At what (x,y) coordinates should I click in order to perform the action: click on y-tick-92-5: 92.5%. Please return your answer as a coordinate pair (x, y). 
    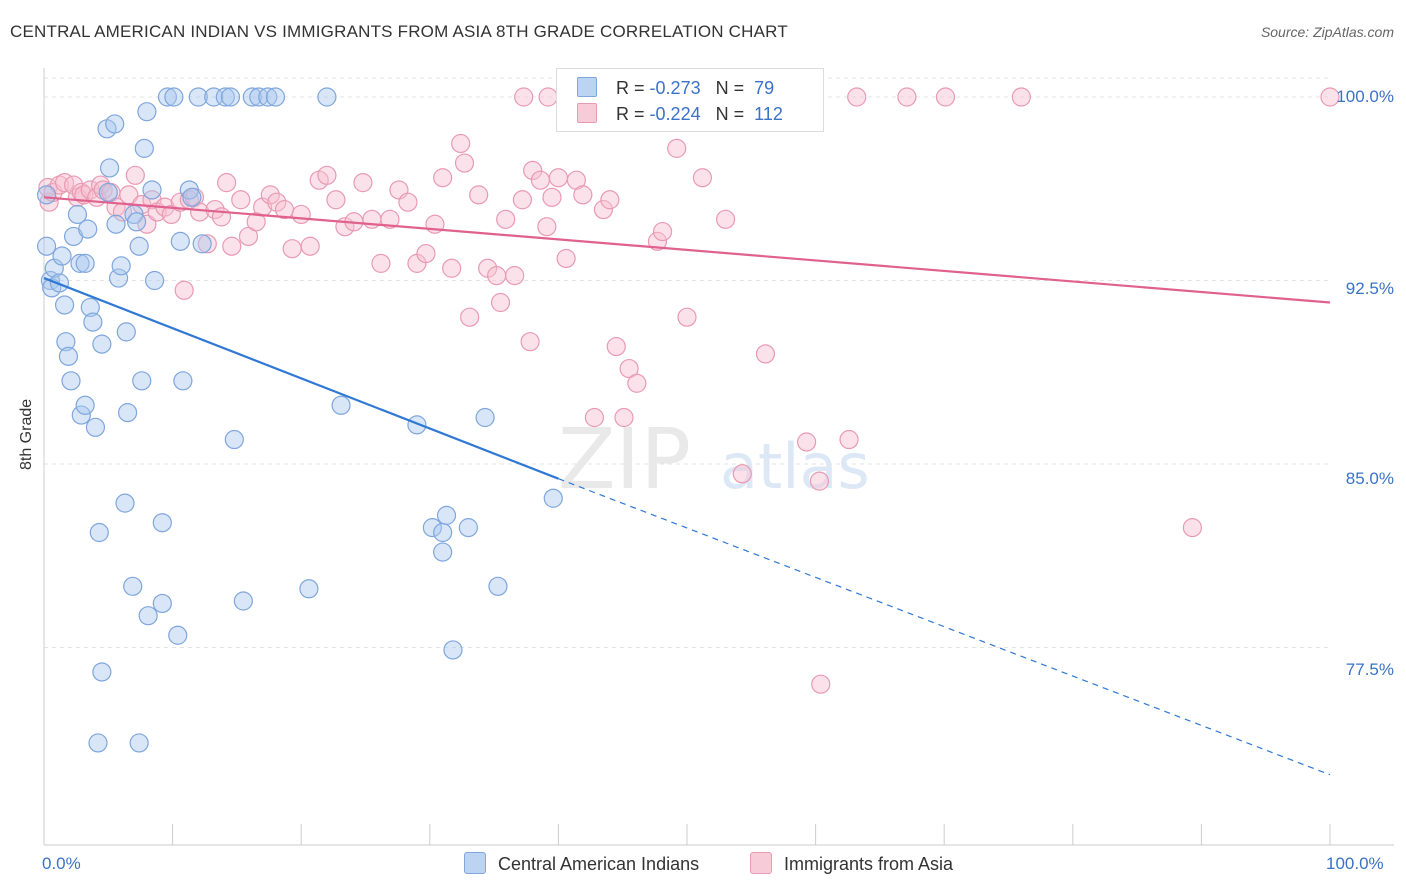
    Looking at the image, I should click on (1369, 288).